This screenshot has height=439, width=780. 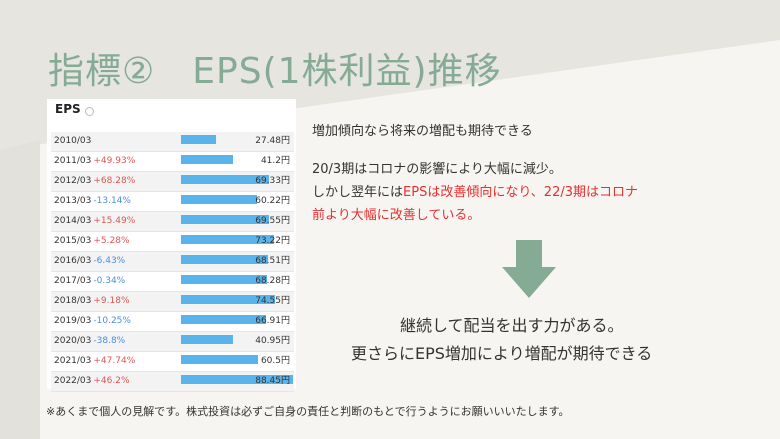 I want to click on row-year: 2021/03 +47.74%, so click(x=94, y=361).